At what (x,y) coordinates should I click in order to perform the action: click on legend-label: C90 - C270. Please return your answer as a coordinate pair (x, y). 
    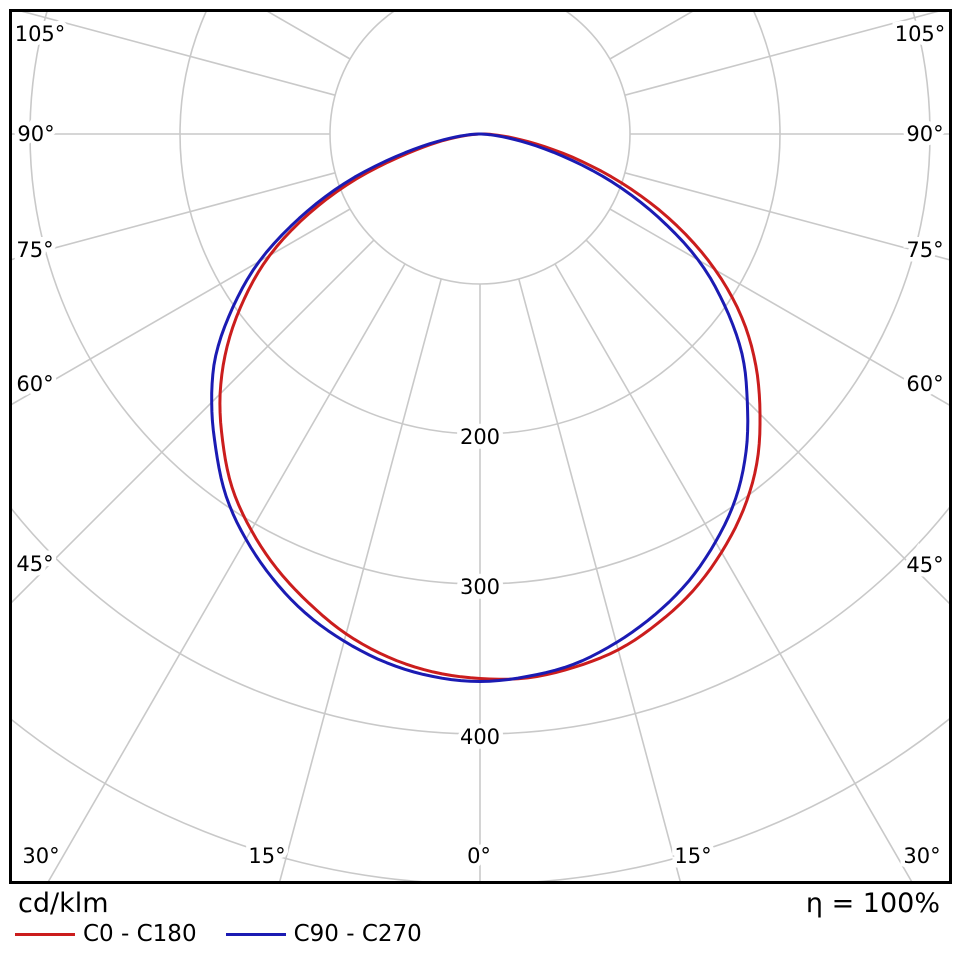
    Looking at the image, I should click on (357, 934).